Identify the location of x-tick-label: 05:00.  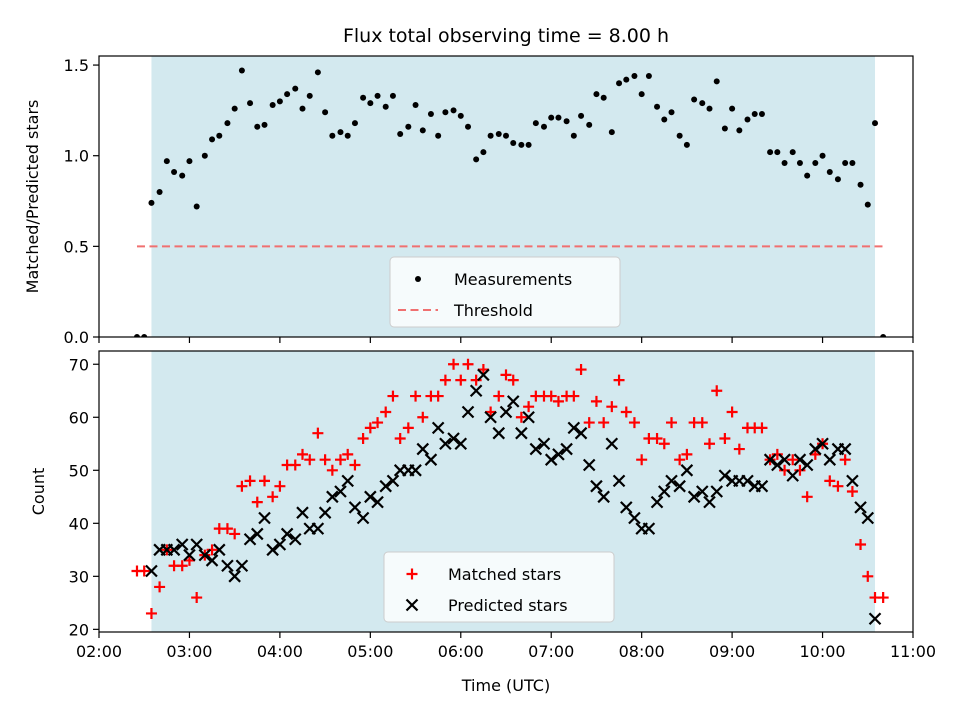
(370, 651).